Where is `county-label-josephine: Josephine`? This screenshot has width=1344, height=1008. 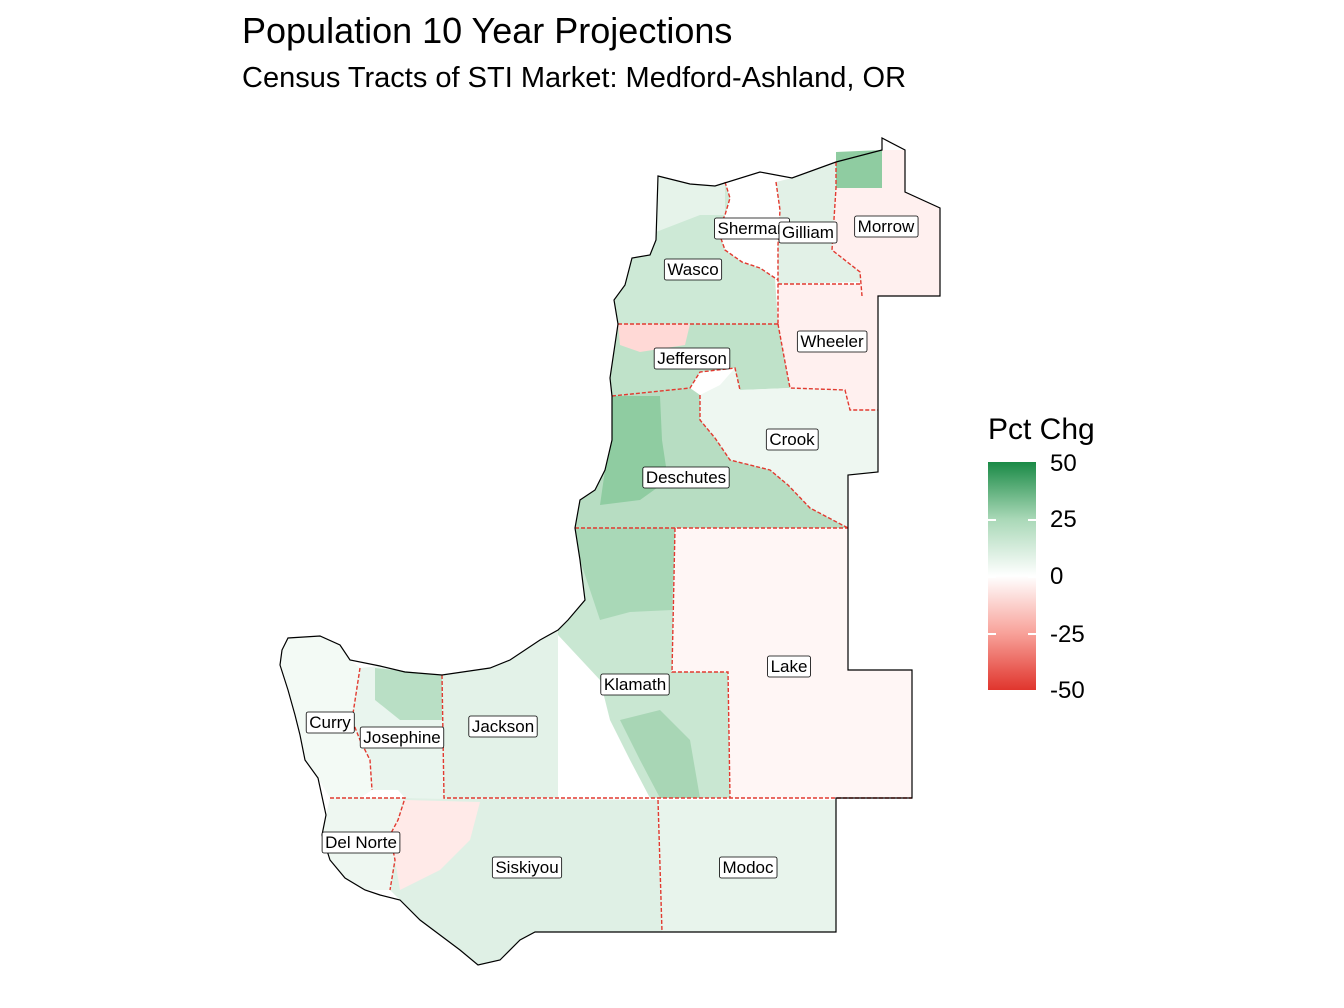
county-label-josephine: Josephine is located at coordinates (402, 737).